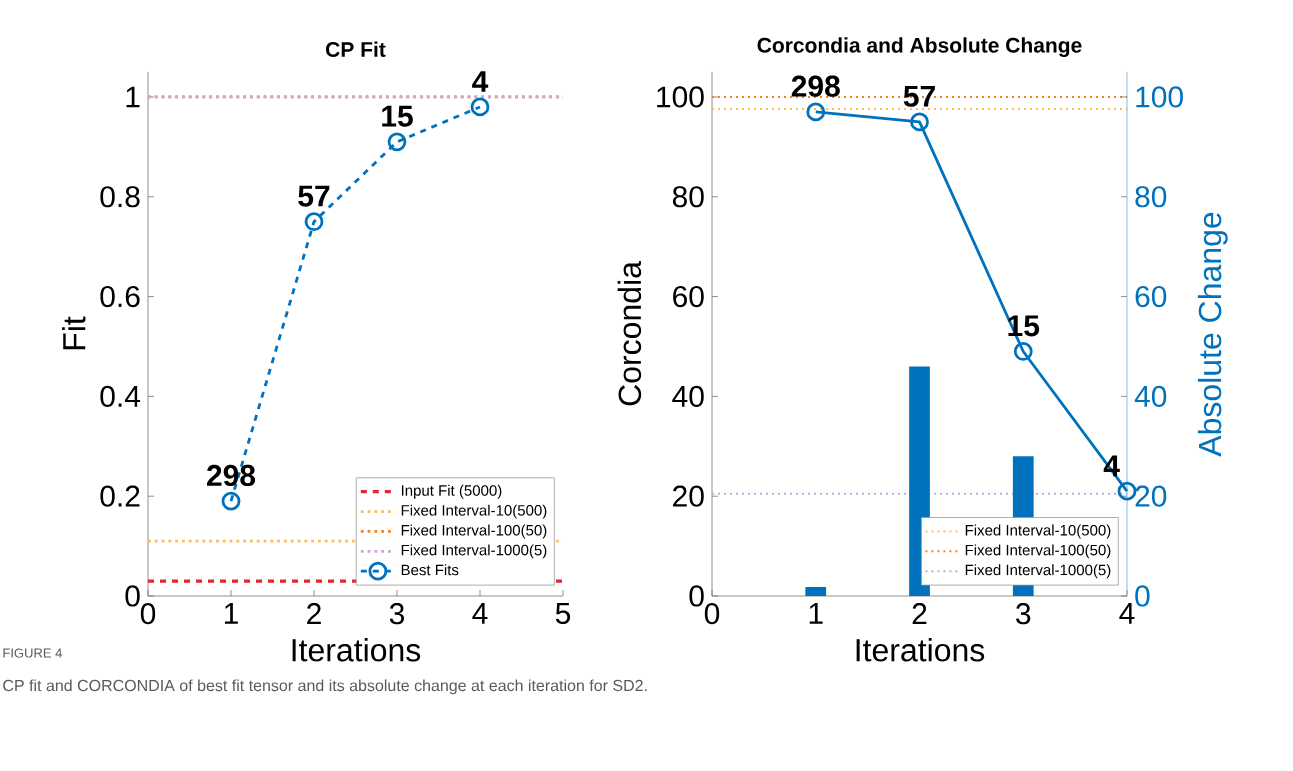  Describe the element at coordinates (120, 396) in the screenshot. I see `y-tick-label: 0.4` at that location.